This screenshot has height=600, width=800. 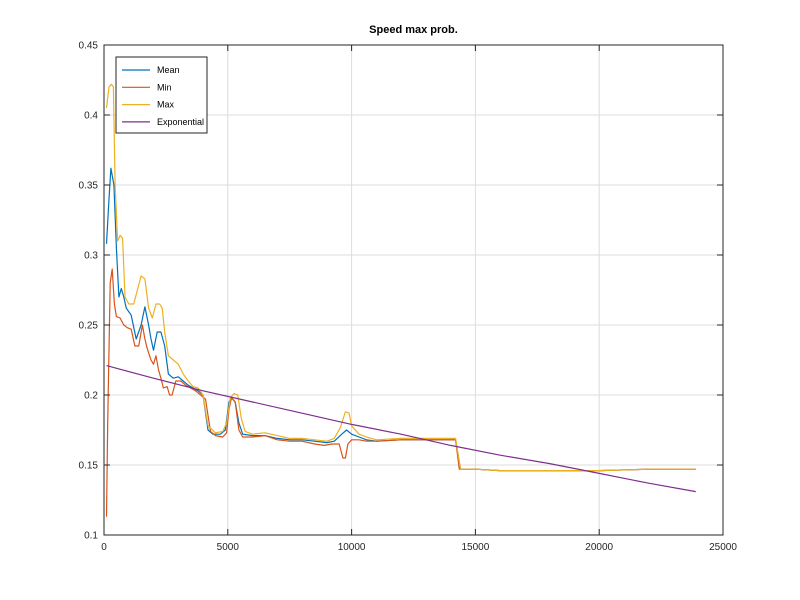 What do you see at coordinates (91, 116) in the screenshot?
I see `y-tick-label: 0.4` at bounding box center [91, 116].